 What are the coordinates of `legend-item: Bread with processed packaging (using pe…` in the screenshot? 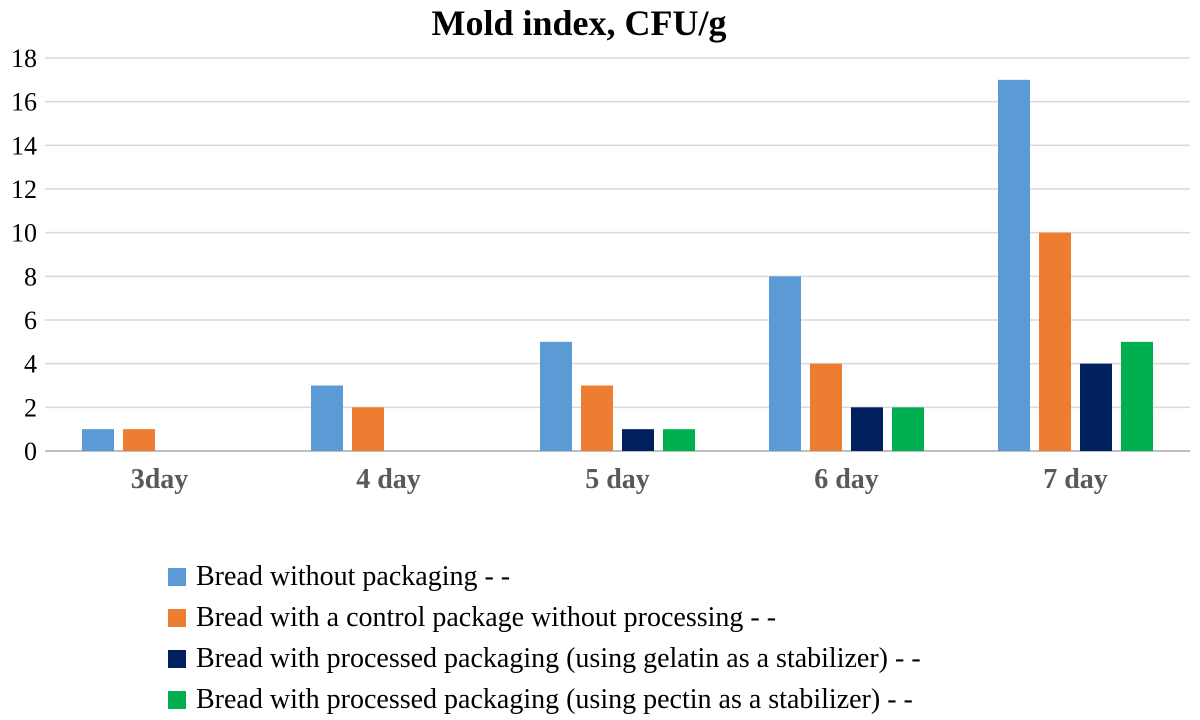 It's located at (544, 699).